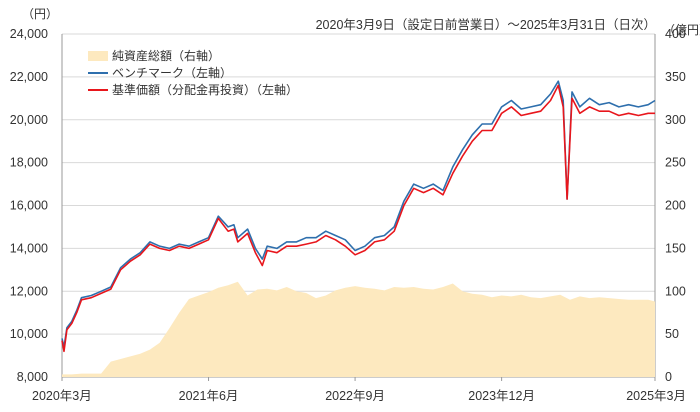 The width and height of the screenshot is (700, 412). What do you see at coordinates (62, 396) in the screenshot?
I see `x-tick-label: 2020年3月` at bounding box center [62, 396].